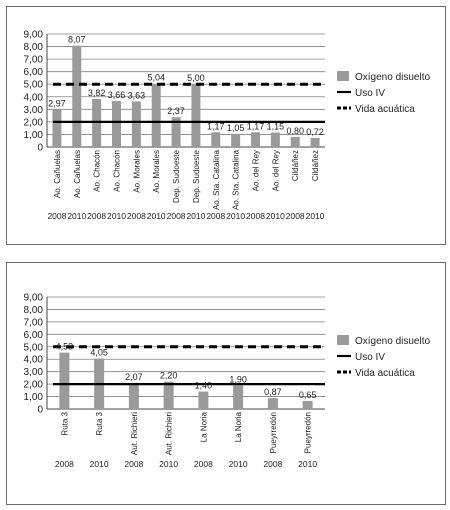 The height and width of the screenshot is (510, 450). What do you see at coordinates (77, 40) in the screenshot?
I see `bar-value-label: 8,07` at bounding box center [77, 40].